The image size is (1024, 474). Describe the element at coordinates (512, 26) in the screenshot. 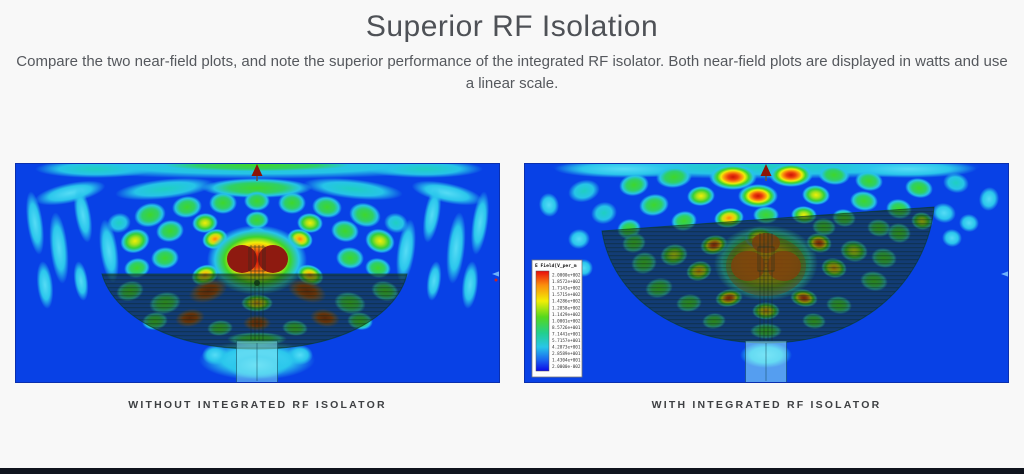

I see `page-title: Superior RF Isolation` at that location.